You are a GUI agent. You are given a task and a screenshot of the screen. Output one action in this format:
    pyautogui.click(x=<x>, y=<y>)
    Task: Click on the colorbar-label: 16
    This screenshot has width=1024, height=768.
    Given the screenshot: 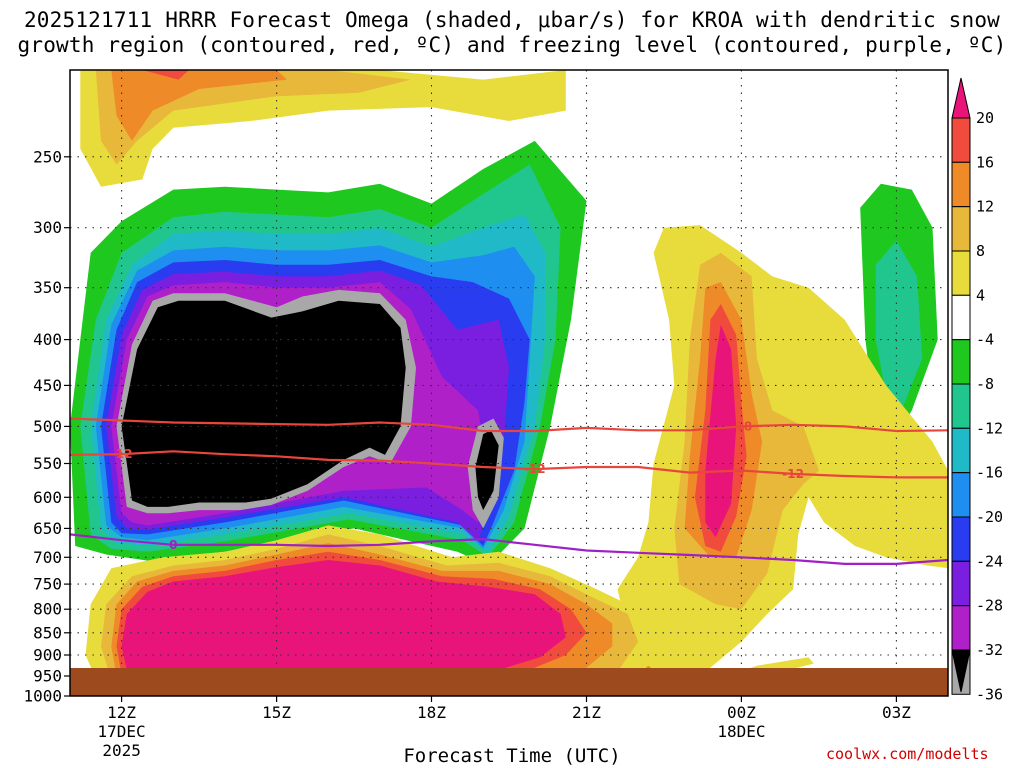 What is the action you would take?
    pyautogui.click(x=985, y=162)
    